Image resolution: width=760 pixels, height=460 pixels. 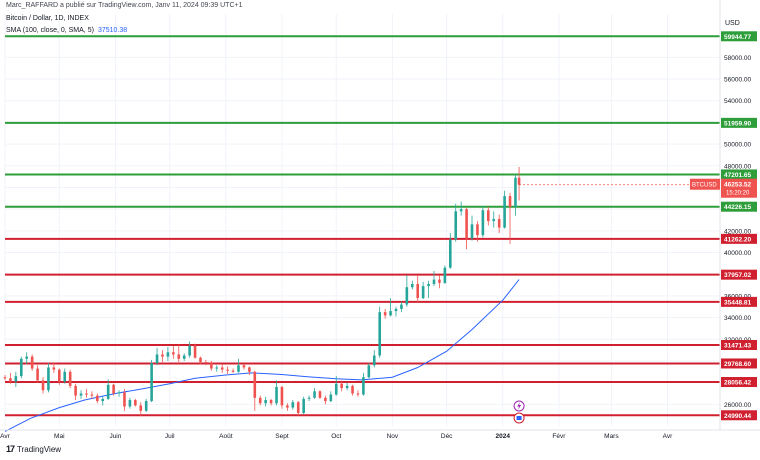 I want to click on time-tick-label: Févr, so click(x=559, y=436).